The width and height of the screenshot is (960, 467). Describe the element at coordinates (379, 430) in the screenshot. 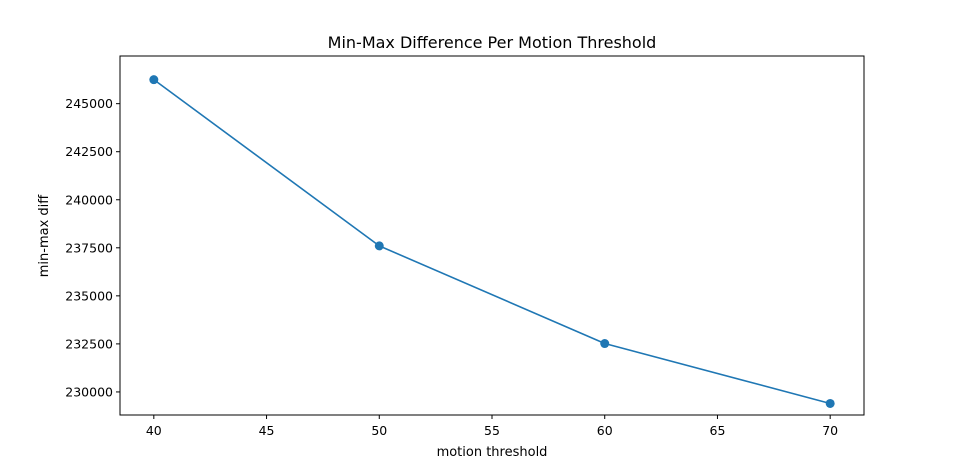

I see `x-tick-label: 50` at that location.